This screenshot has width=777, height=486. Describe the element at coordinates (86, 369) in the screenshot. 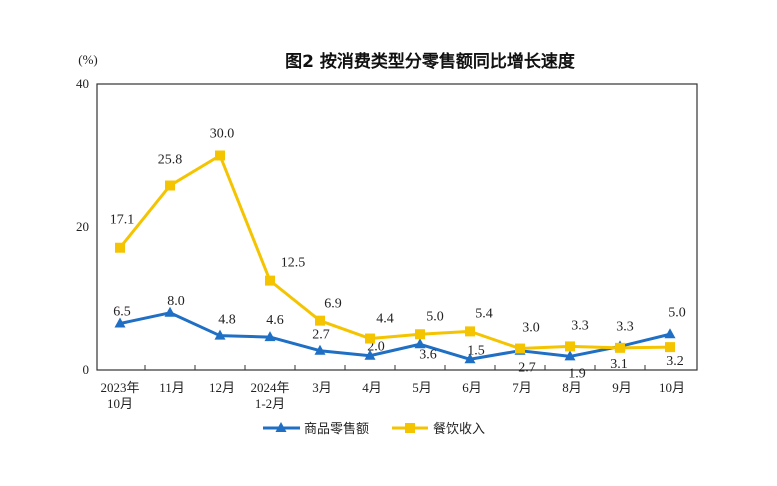

I see `y-tick-label: 0` at that location.